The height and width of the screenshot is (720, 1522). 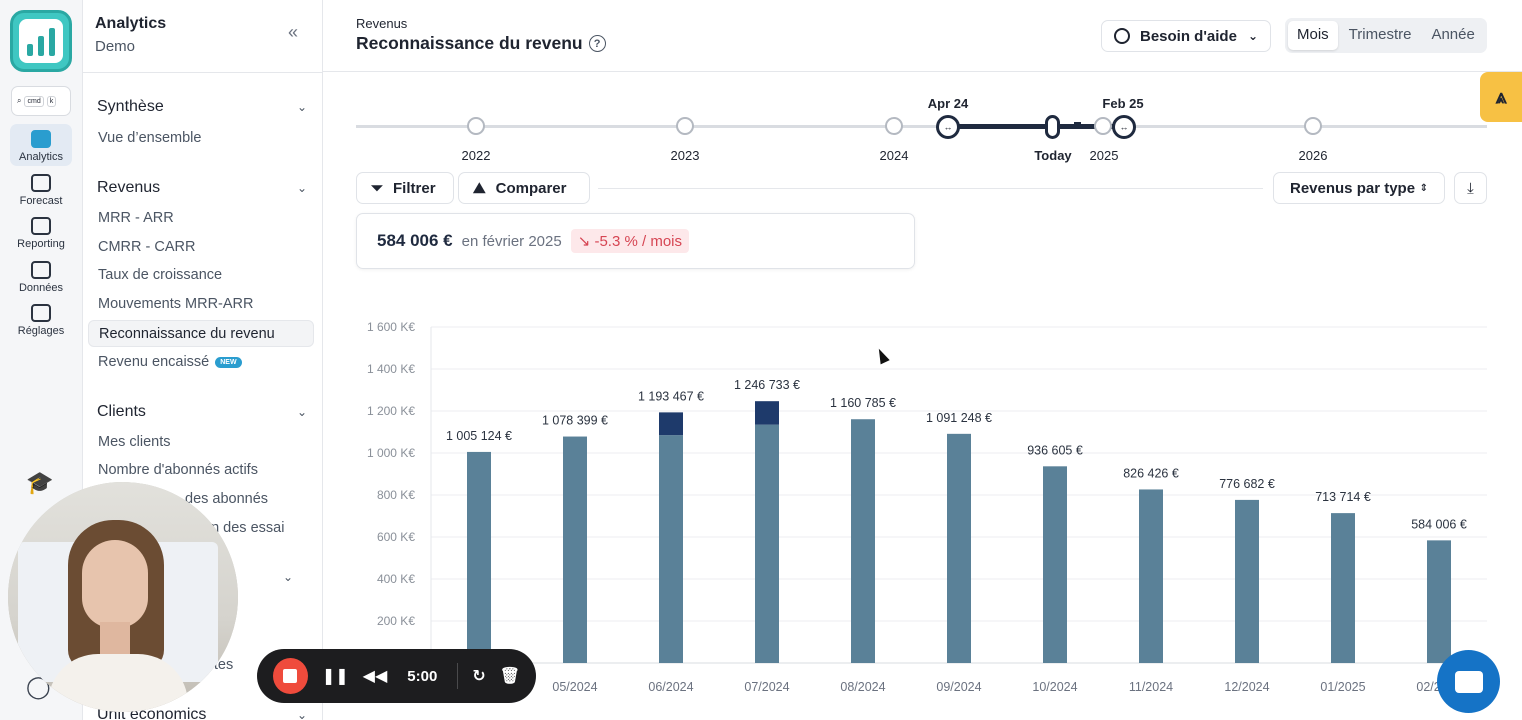 I want to click on recorder-divider, so click(x=458, y=676).